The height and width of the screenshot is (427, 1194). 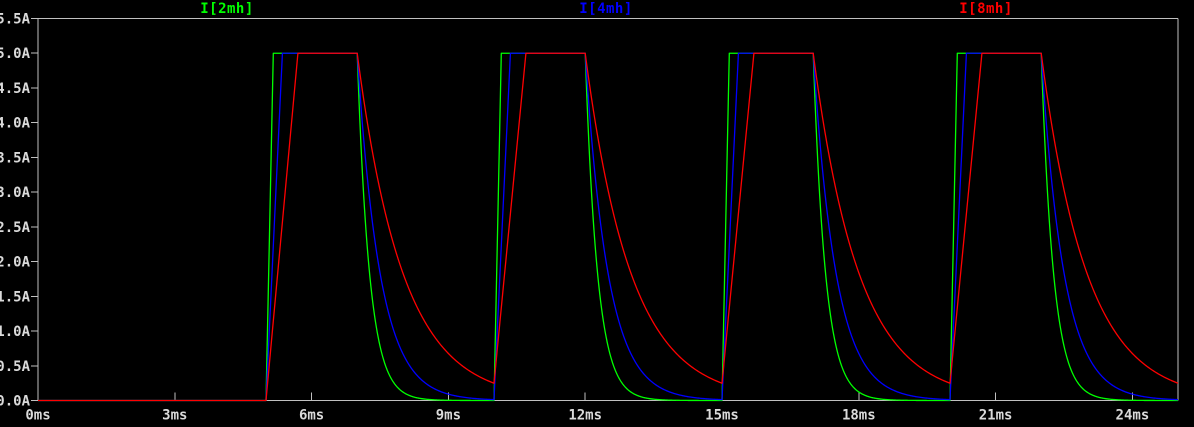 I want to click on x-axis-label: 9ms, so click(x=448, y=416).